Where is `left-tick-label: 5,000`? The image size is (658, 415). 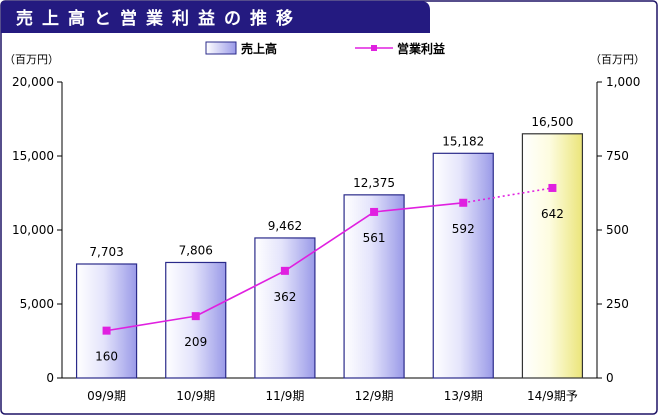
left-tick-label: 5,000 is located at coordinates (37, 304).